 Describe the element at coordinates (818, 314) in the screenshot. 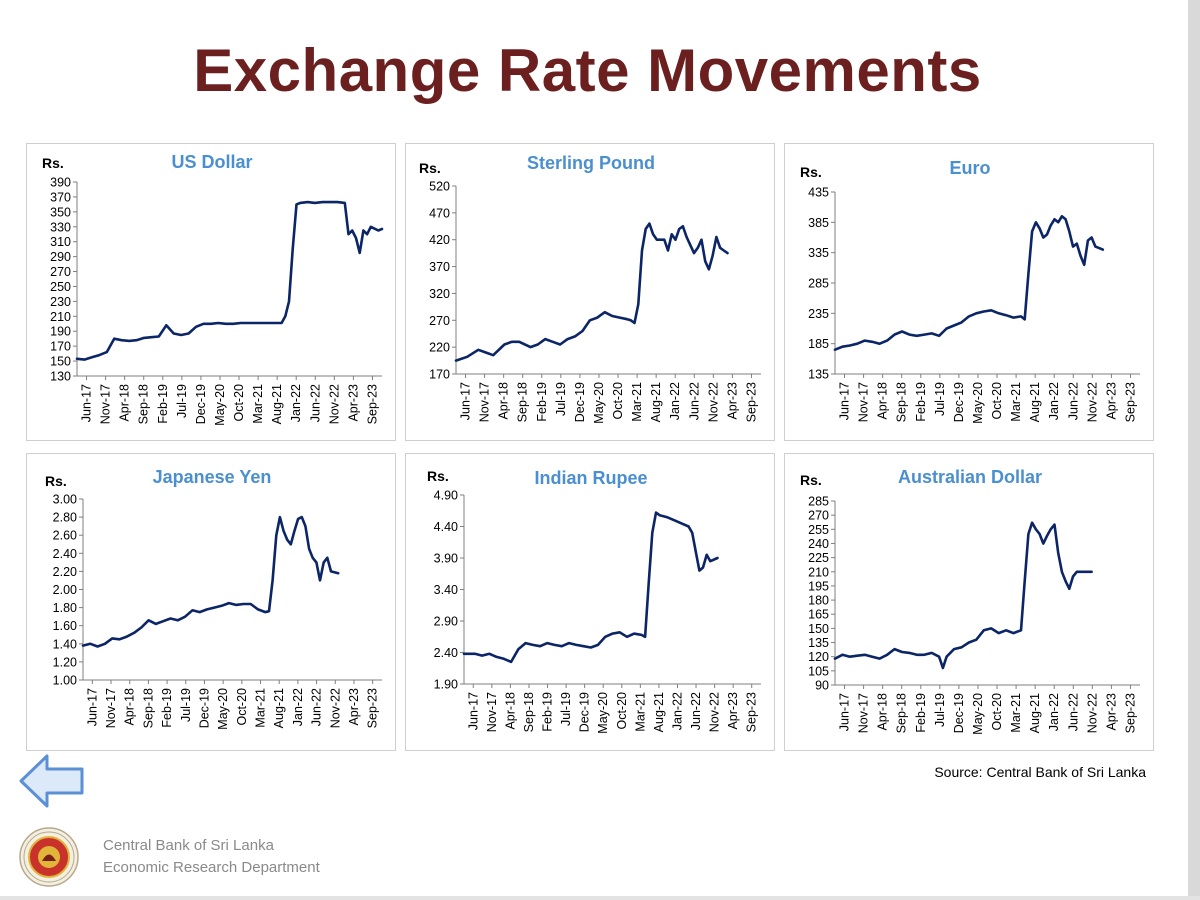

I see `y-tick-label: 235` at that location.